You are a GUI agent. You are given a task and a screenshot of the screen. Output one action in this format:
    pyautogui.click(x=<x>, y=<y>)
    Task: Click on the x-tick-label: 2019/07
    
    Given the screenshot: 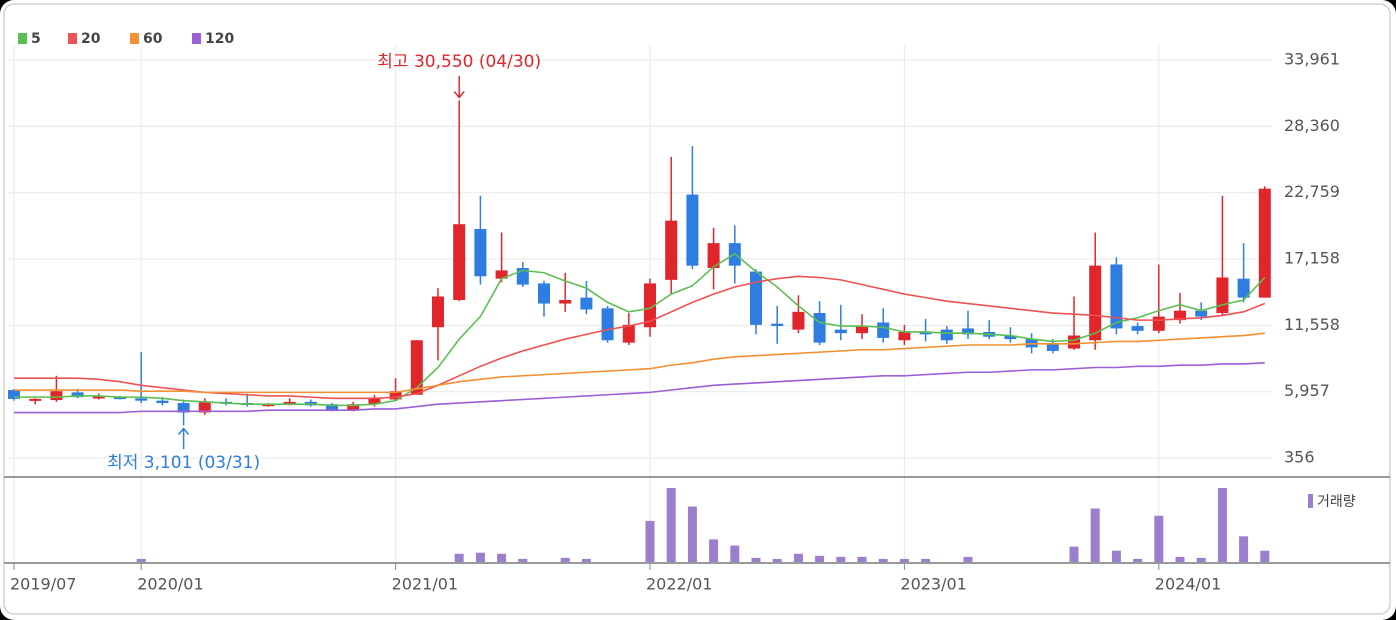 What is the action you would take?
    pyautogui.click(x=43, y=584)
    